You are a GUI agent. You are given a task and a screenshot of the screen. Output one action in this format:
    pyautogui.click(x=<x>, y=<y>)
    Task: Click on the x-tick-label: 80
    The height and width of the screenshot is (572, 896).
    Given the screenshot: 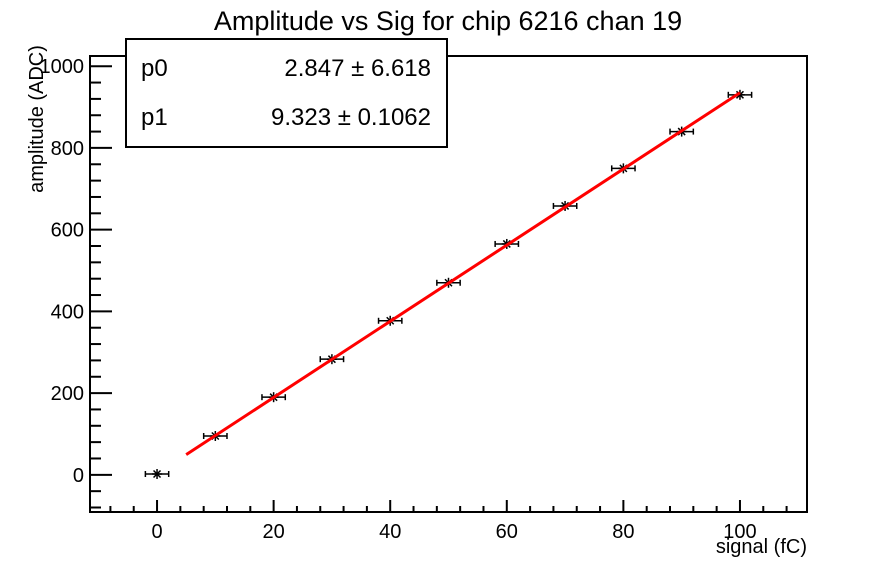 What is the action you would take?
    pyautogui.click(x=623, y=532)
    